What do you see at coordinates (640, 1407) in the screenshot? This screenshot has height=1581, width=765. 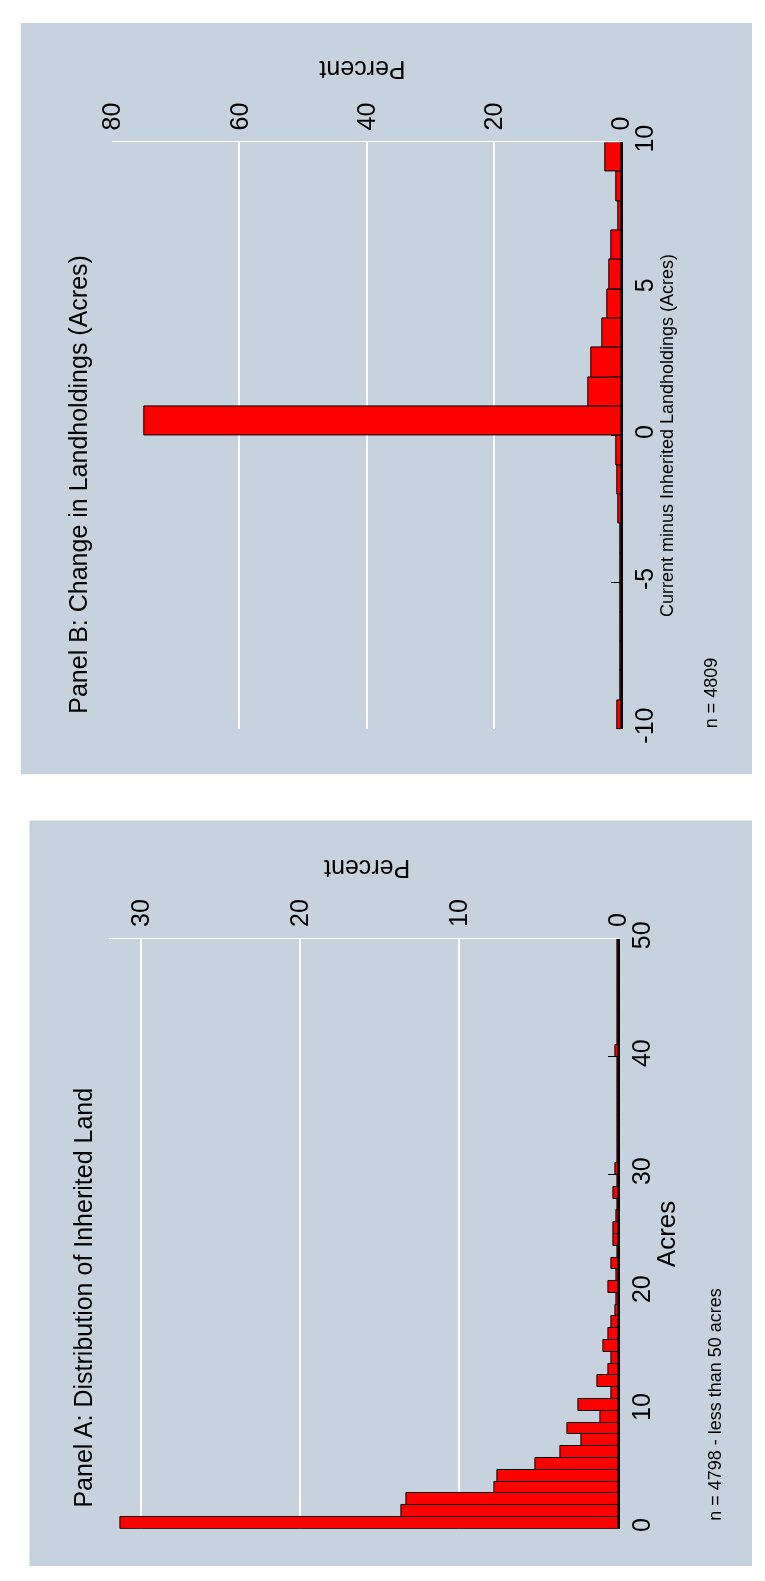 I see `y-tick-label: 10` at bounding box center [640, 1407].